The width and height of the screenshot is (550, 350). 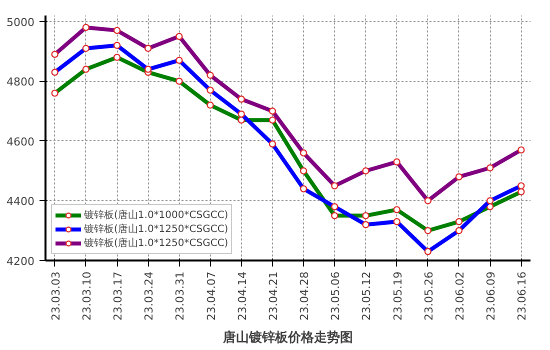 I want to click on y-tick-label: 4400, so click(x=20, y=201).